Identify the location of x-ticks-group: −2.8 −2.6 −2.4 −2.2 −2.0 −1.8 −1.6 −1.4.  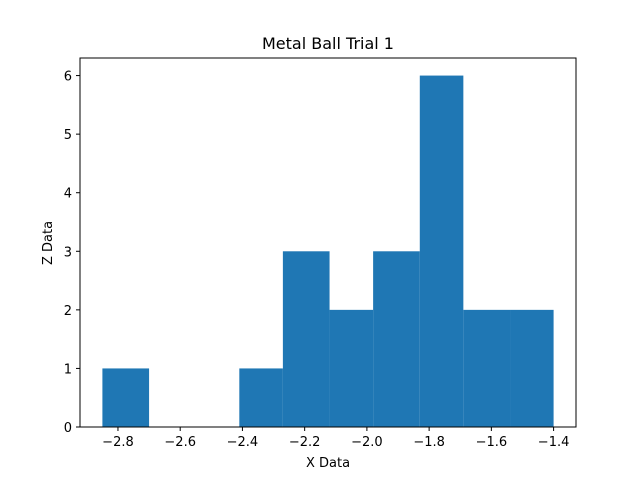
(335, 438).